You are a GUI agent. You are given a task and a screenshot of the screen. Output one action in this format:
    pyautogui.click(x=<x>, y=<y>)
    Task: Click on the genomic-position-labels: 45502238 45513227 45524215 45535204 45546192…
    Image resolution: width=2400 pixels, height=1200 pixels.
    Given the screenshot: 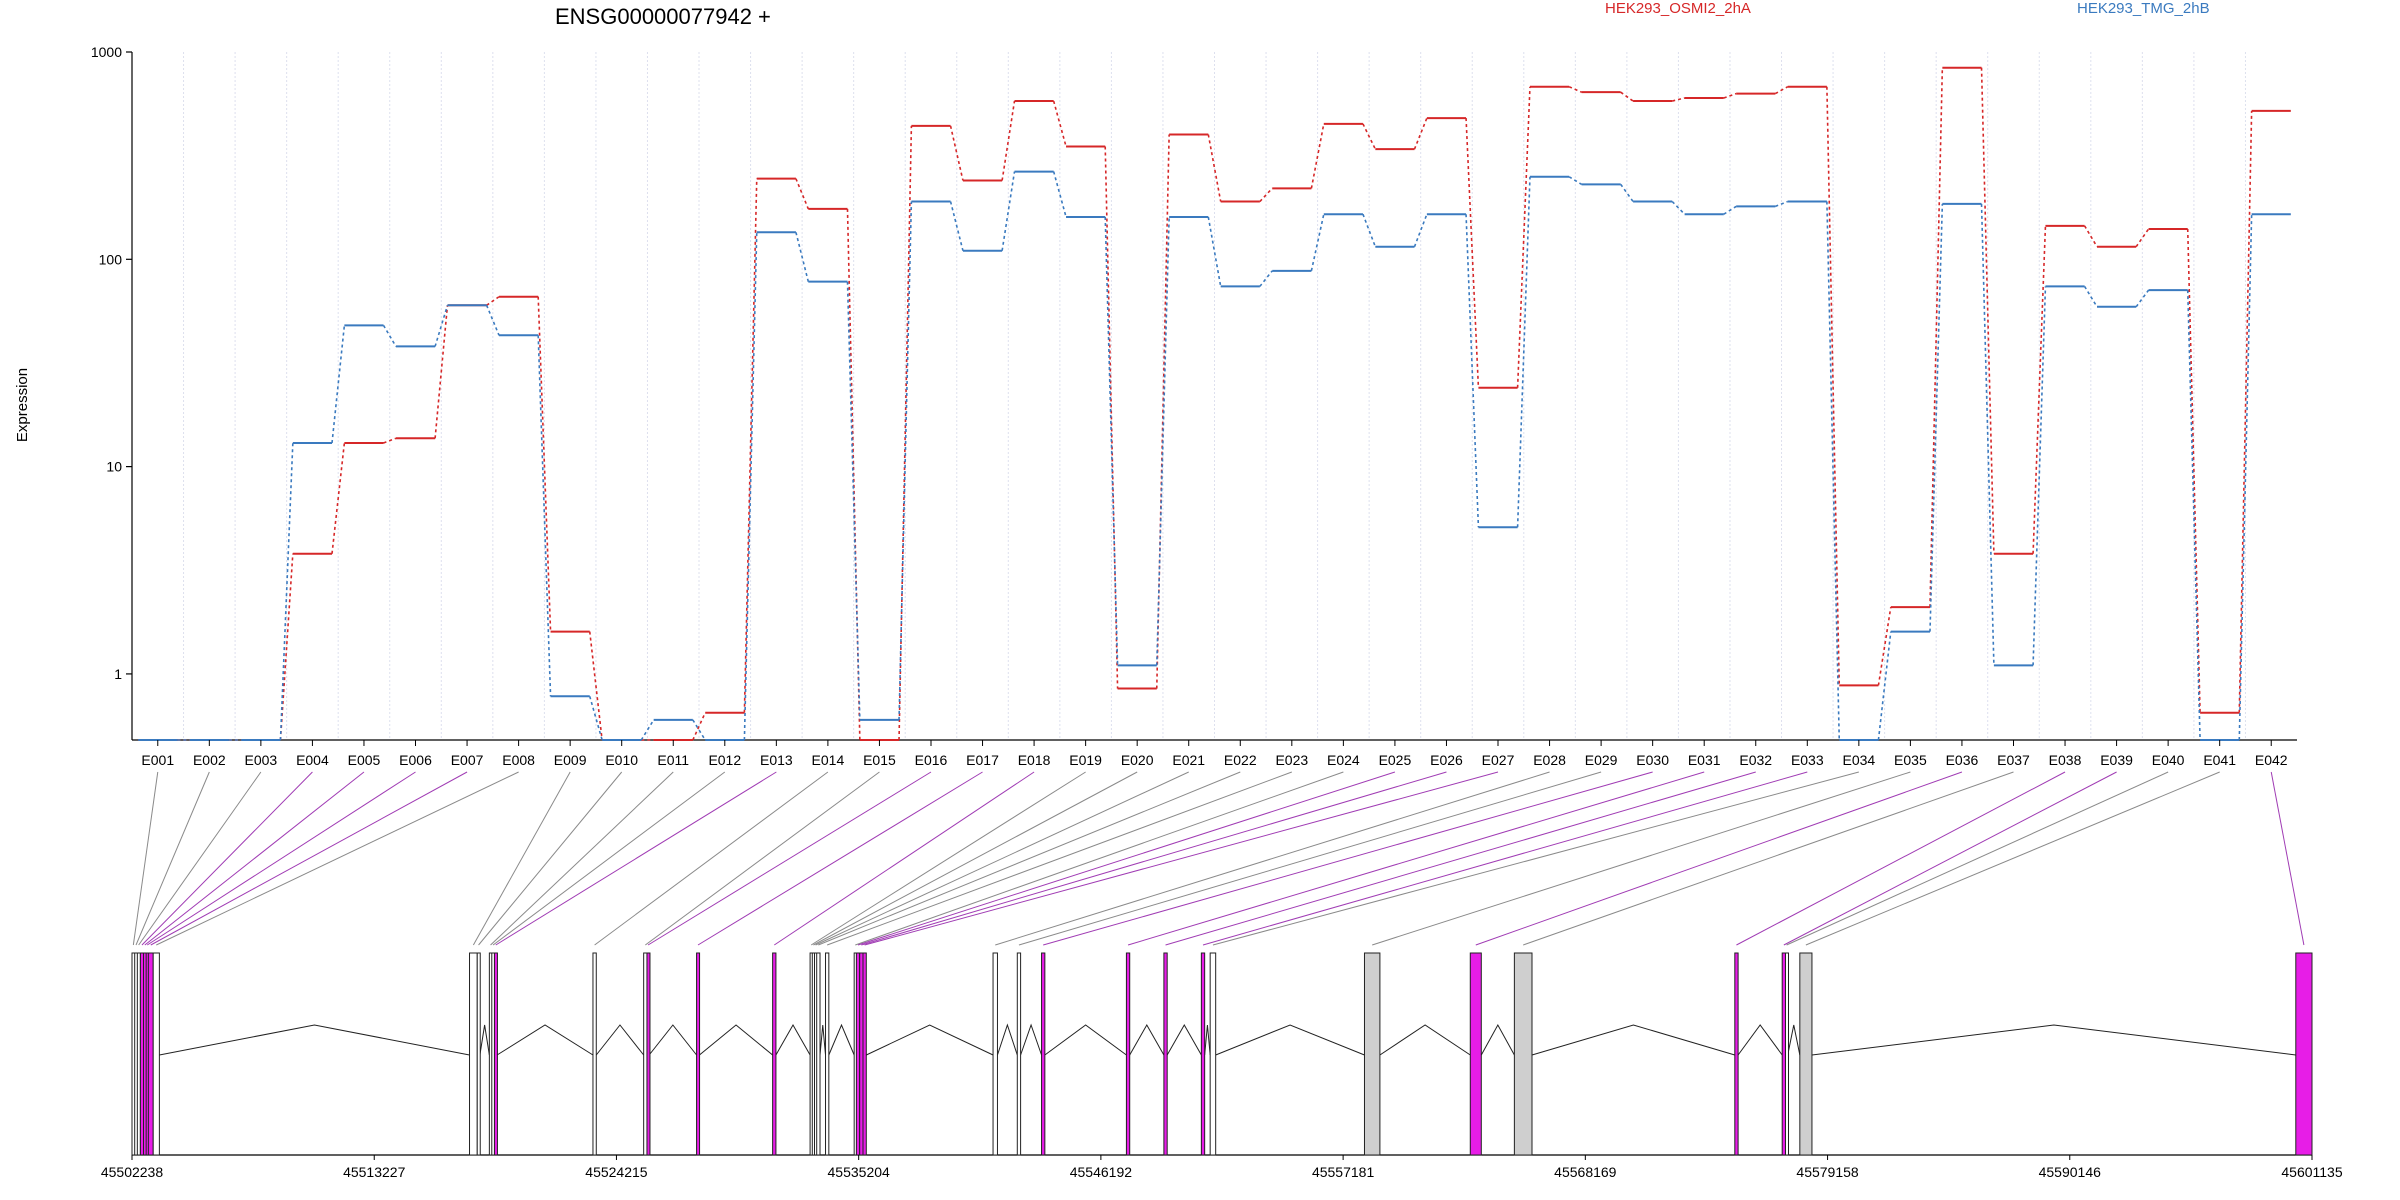 What is the action you would take?
    pyautogui.click(x=1222, y=1167)
    